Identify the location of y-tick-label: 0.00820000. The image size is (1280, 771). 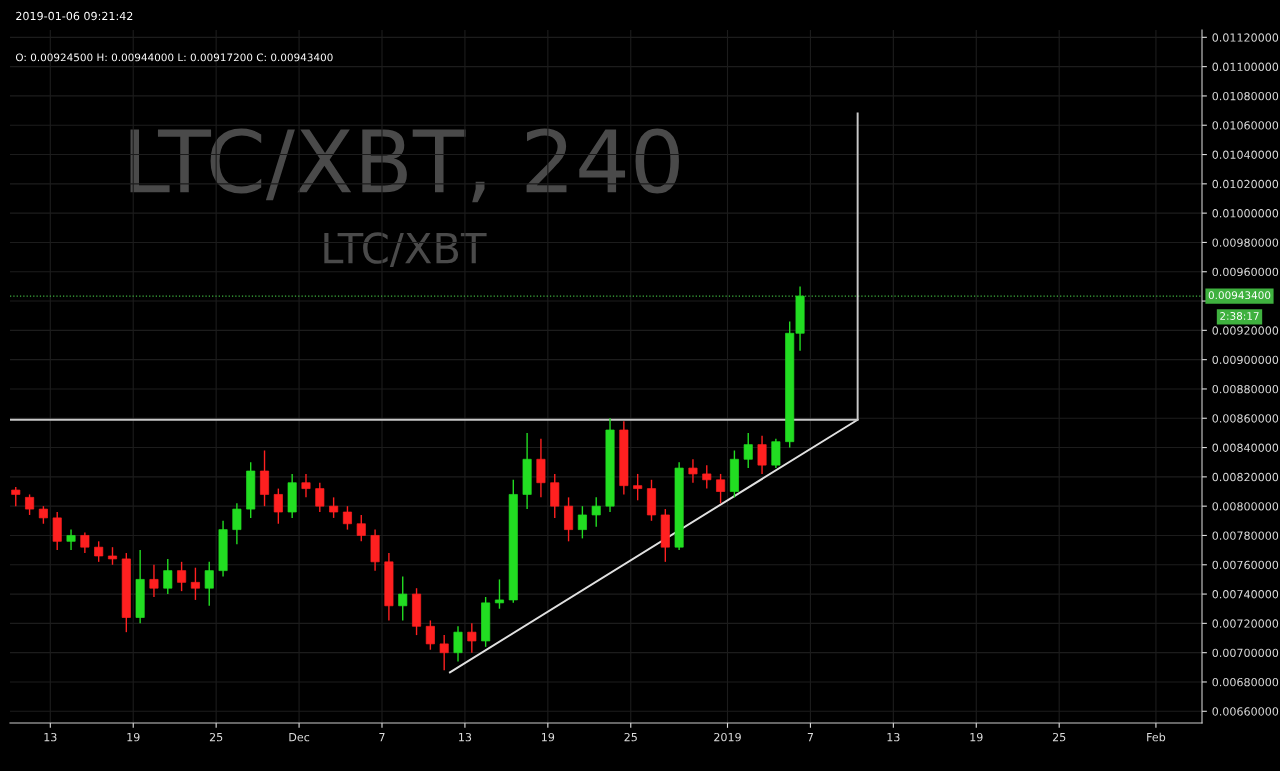
(1245, 477).